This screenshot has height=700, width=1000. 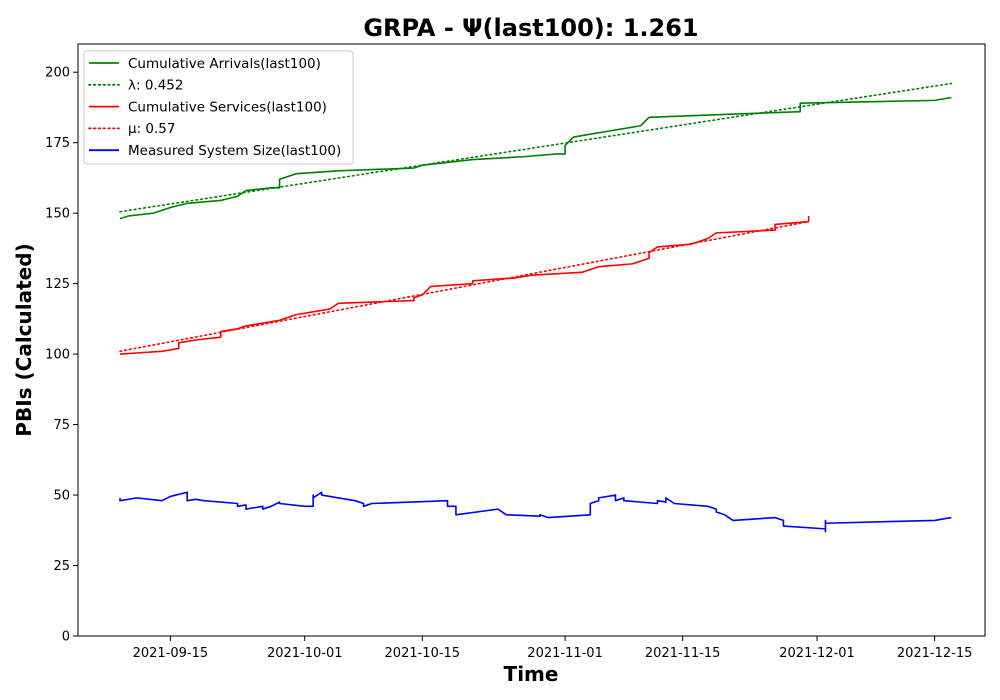 What do you see at coordinates (935, 653) in the screenshot?
I see `x-tick-label: 2021-12-15` at bounding box center [935, 653].